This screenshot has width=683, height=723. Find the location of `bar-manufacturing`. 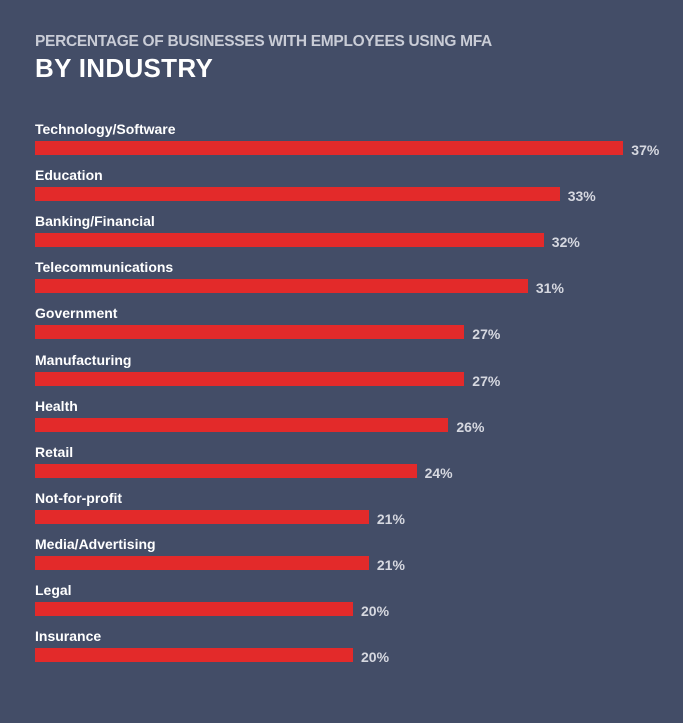

bar-manufacturing is located at coordinates (250, 378).